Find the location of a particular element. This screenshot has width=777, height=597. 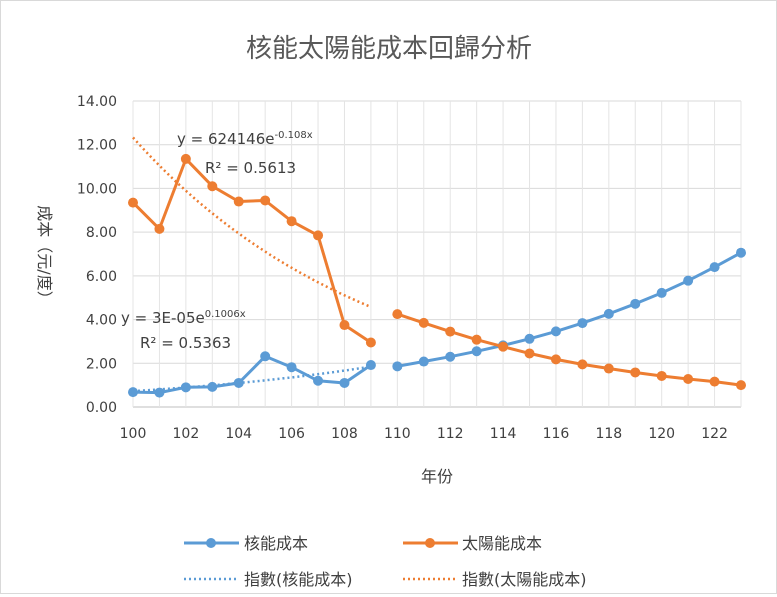

solar-r-squared: R² = 0.5613 is located at coordinates (250, 168).